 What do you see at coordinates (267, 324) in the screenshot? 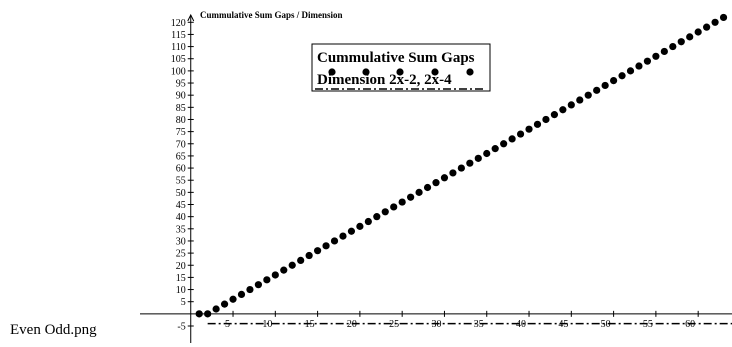
I see `x-tick-label: 10` at bounding box center [267, 324].